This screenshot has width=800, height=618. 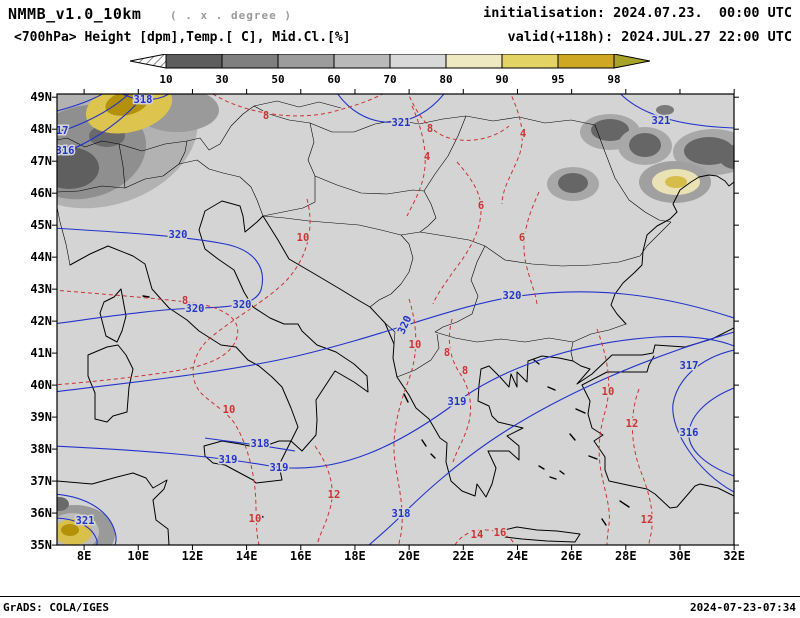 What do you see at coordinates (277, 79) in the screenshot?
I see `colorbar-tick-label: 50` at bounding box center [277, 79].